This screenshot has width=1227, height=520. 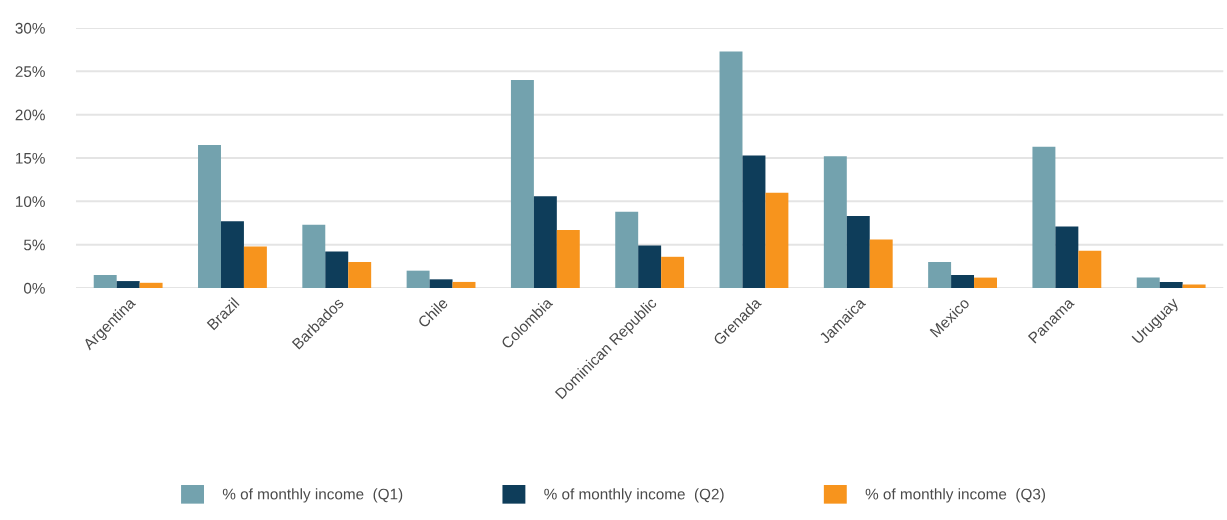 I want to click on y-tick-label: 0%, so click(x=34, y=288).